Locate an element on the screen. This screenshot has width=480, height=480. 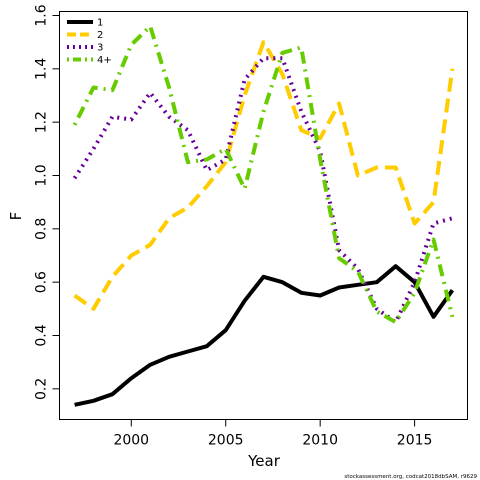
legend-label: 3 is located at coordinates (100, 48).